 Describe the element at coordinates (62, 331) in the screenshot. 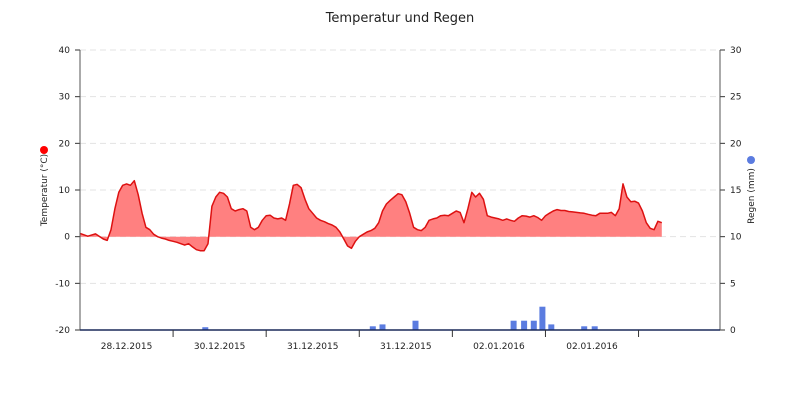

I see `y-left-tick-label: -20` at that location.